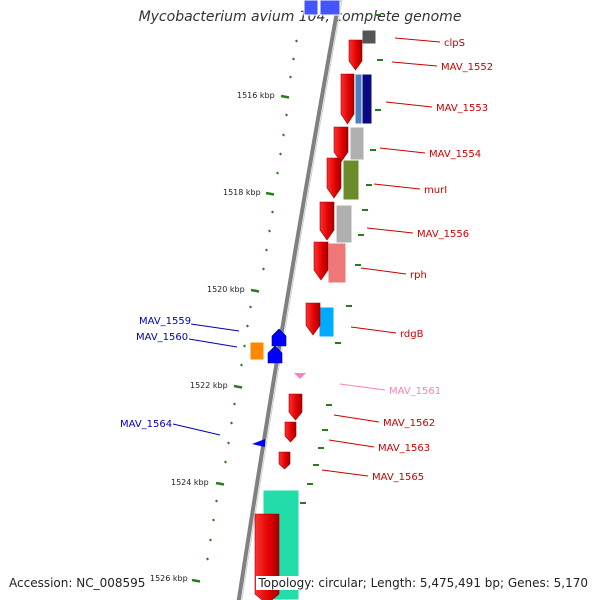 This screenshot has height=600, width=600. Describe the element at coordinates (146, 424) in the screenshot. I see `gene-label-reverse: MAV_1564` at that location.